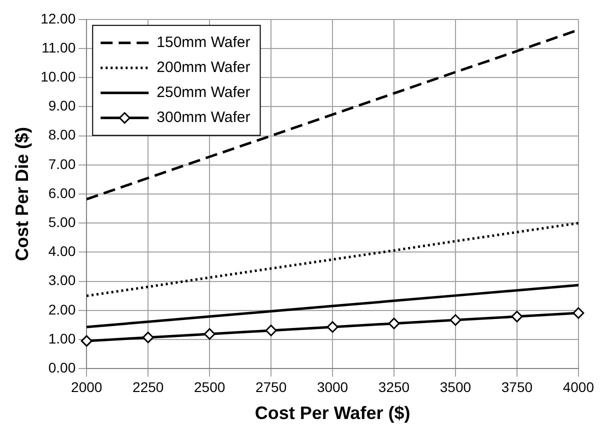 The width and height of the screenshot is (605, 437). I want to click on y-tick-label: 5.00, so click(62, 222).